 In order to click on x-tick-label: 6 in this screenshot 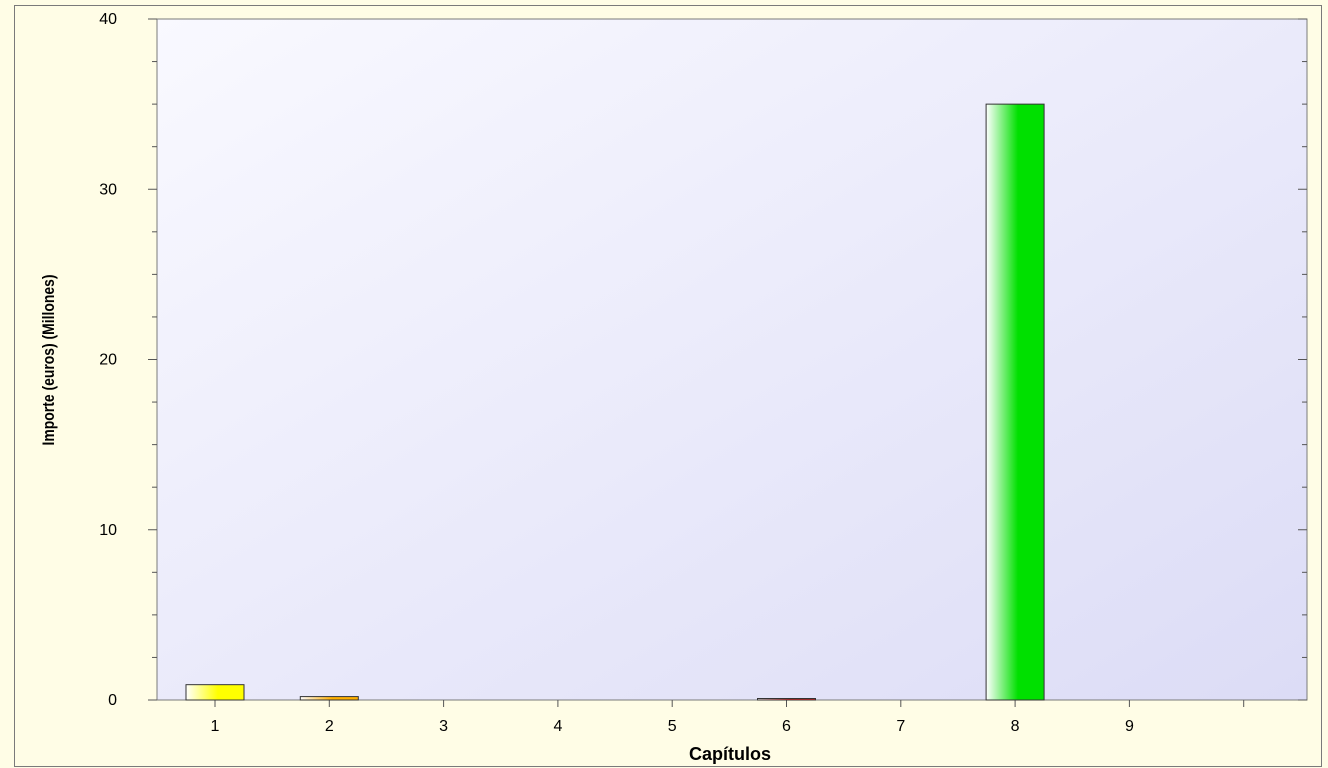, I will do `click(786, 726)`.